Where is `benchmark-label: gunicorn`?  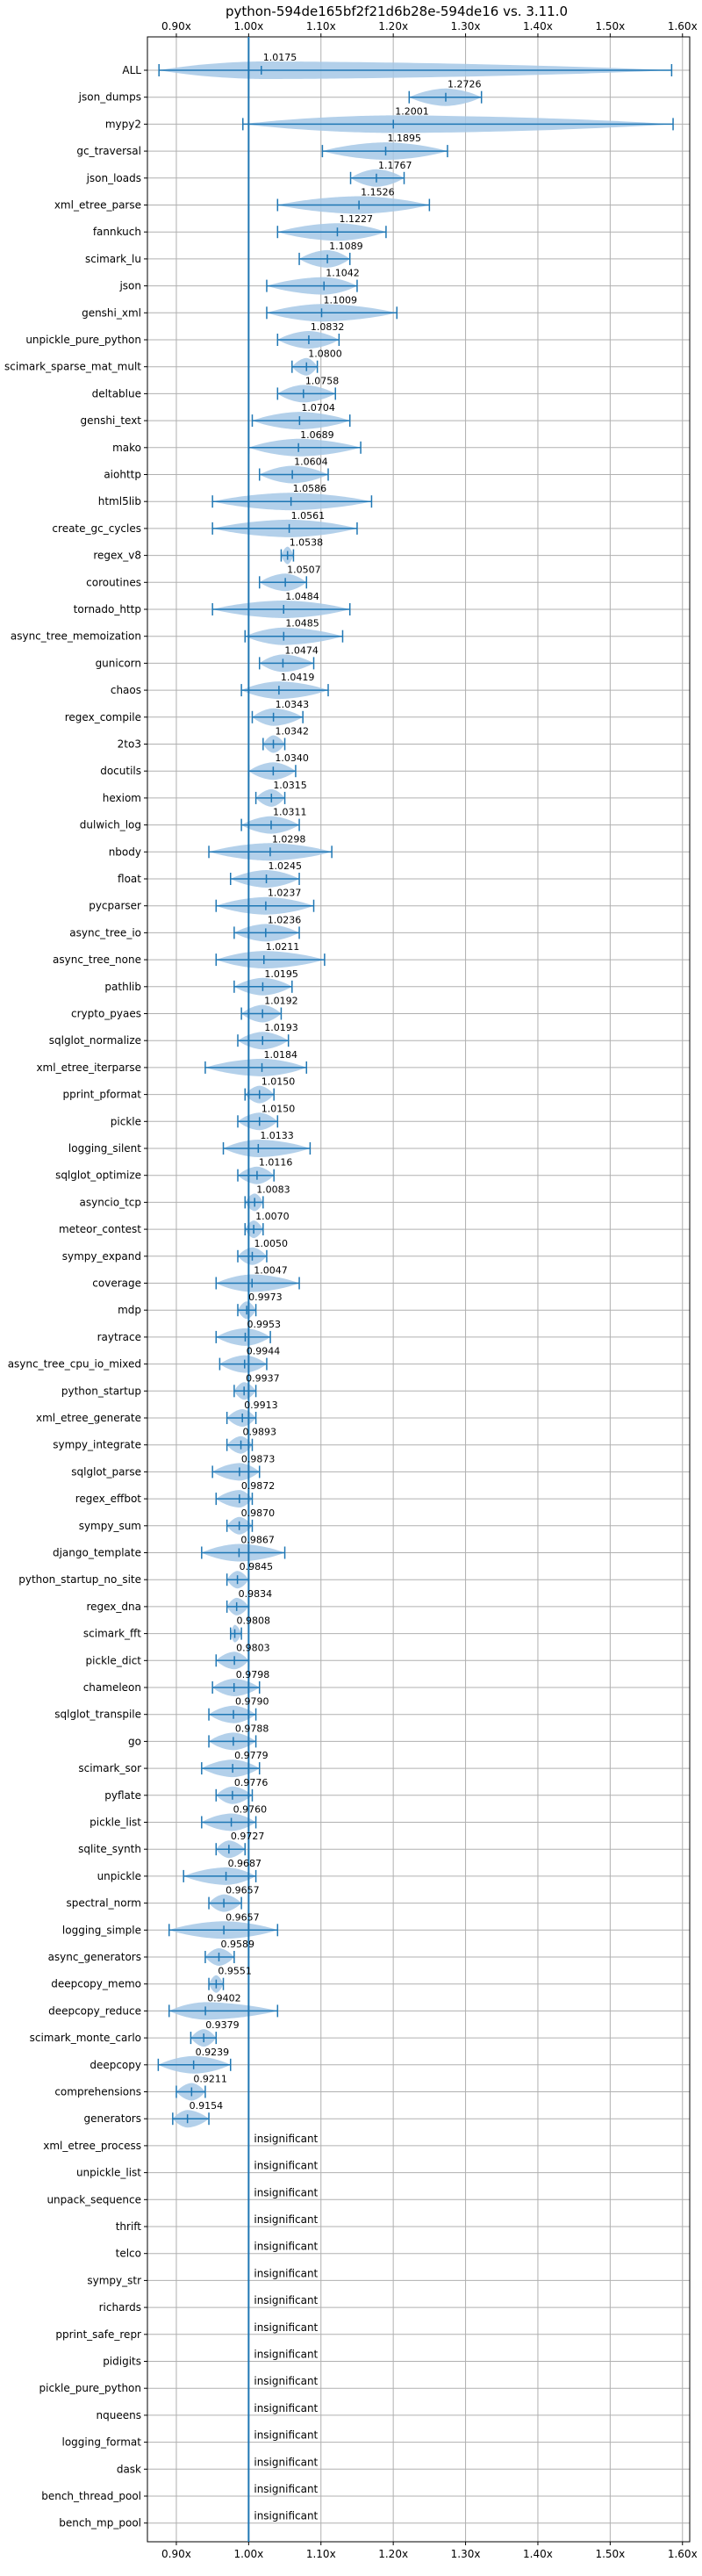
benchmark-label: gunicorn is located at coordinates (118, 663).